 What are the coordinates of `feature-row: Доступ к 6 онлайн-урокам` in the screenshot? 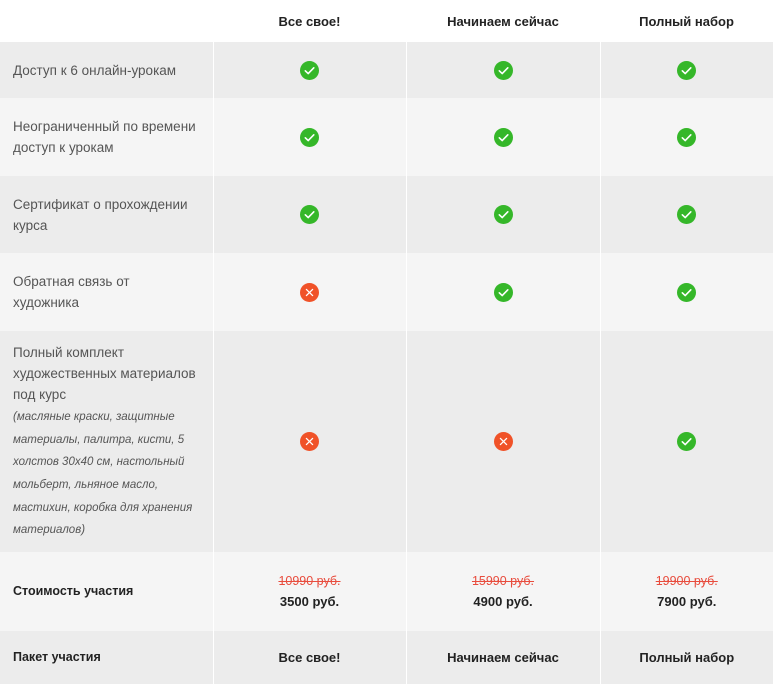 It's located at (386, 70).